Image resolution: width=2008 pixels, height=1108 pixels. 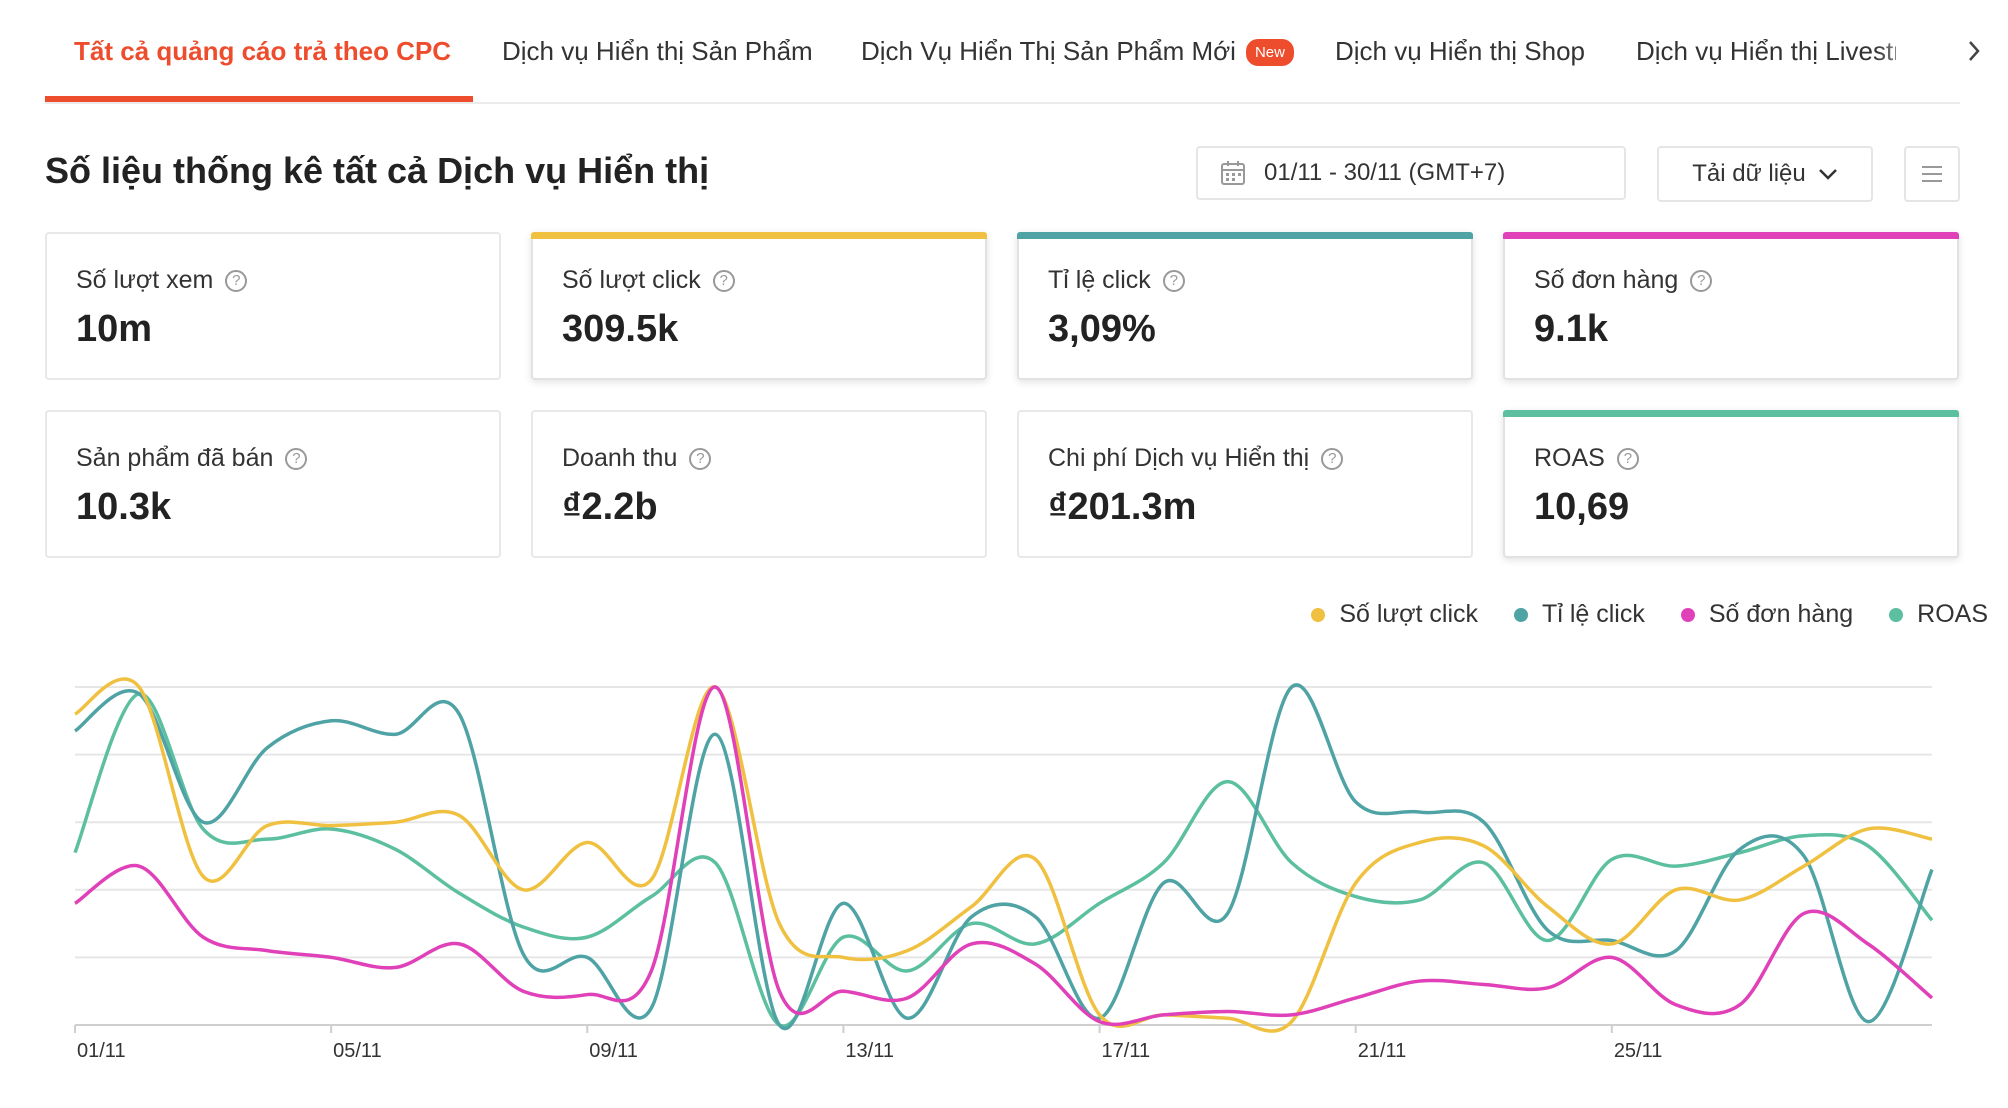 I want to click on metric-card-label: Số đơn hàng?, so click(x=1623, y=280).